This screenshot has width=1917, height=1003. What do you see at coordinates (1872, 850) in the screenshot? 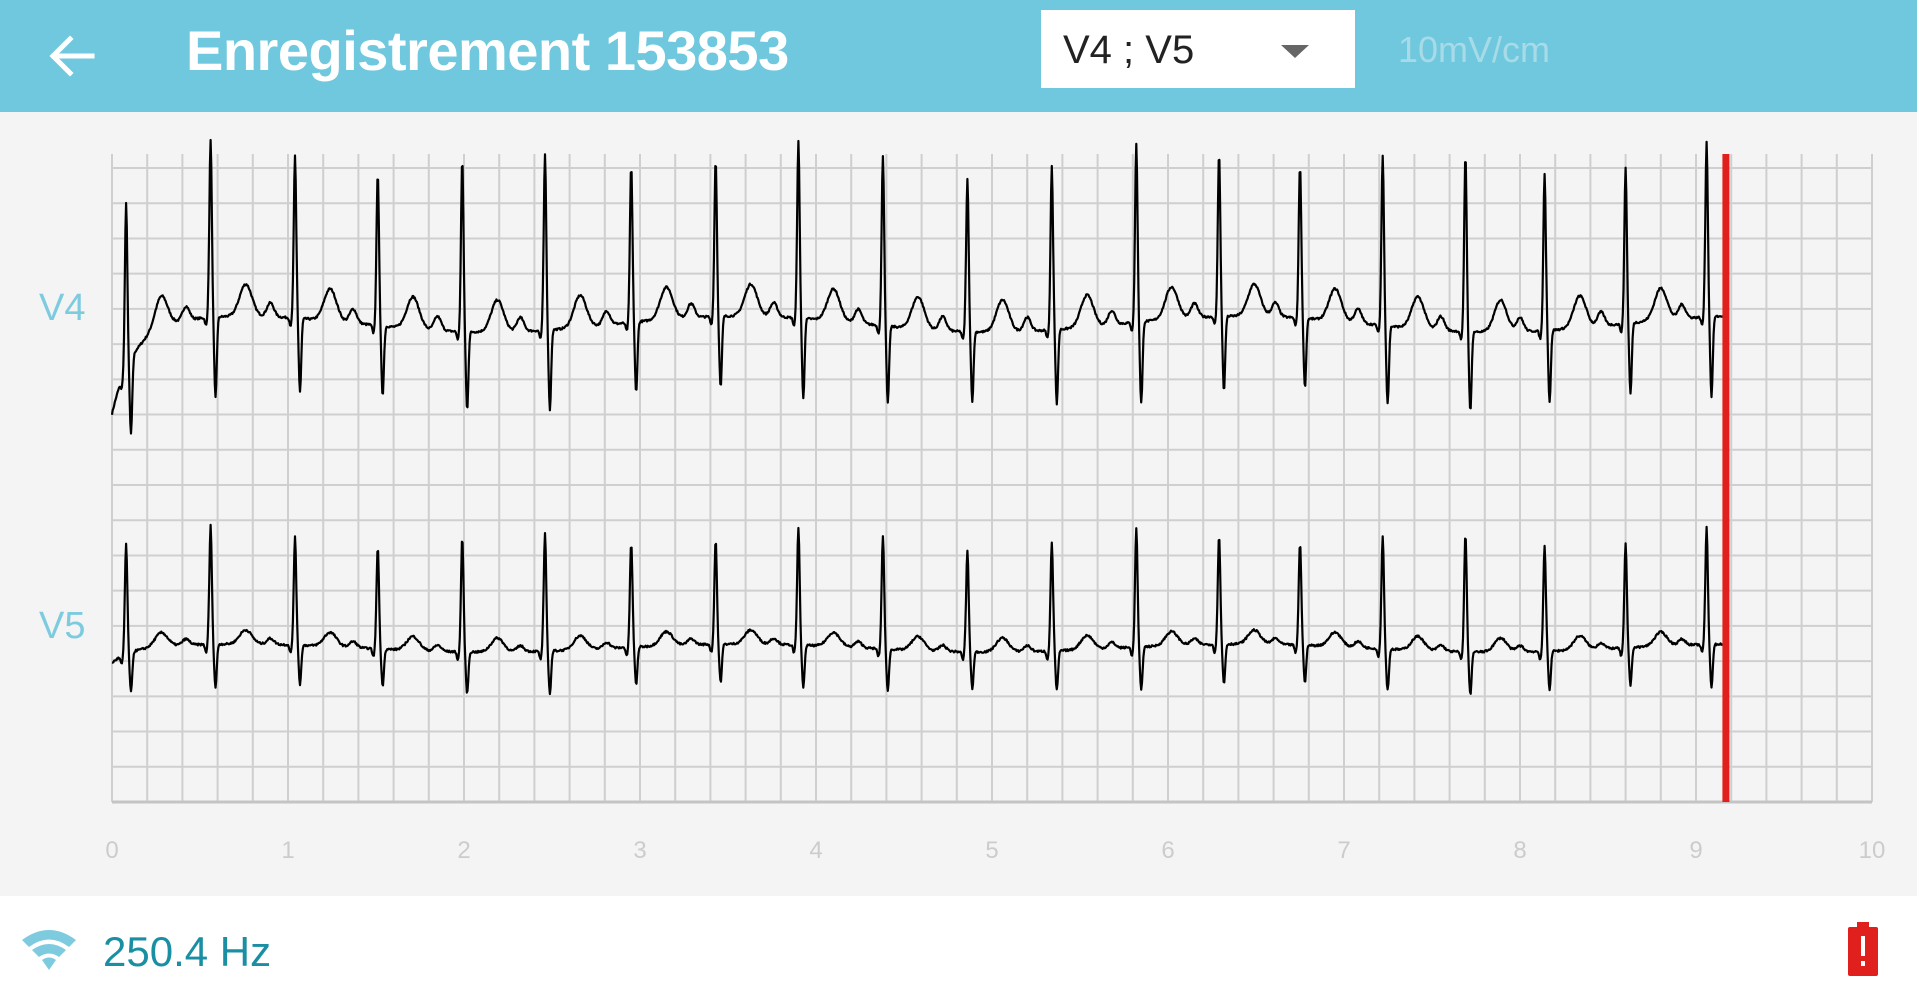
I see `x-tick-label: 10` at bounding box center [1872, 850].